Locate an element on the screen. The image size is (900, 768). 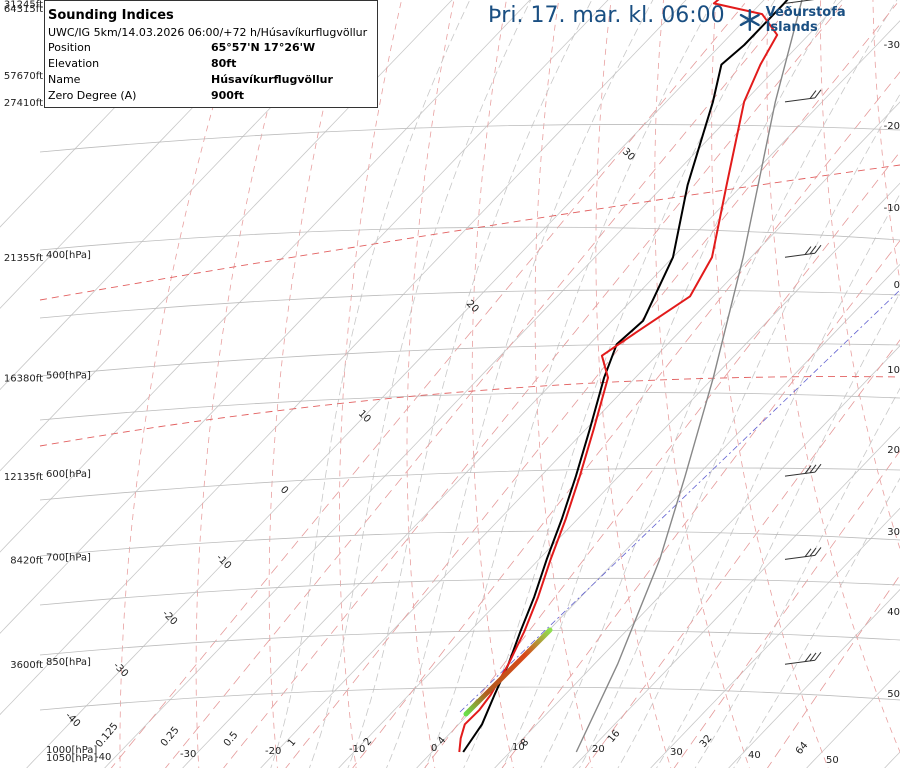
right-axis-label: -30 is located at coordinates (892, 45).